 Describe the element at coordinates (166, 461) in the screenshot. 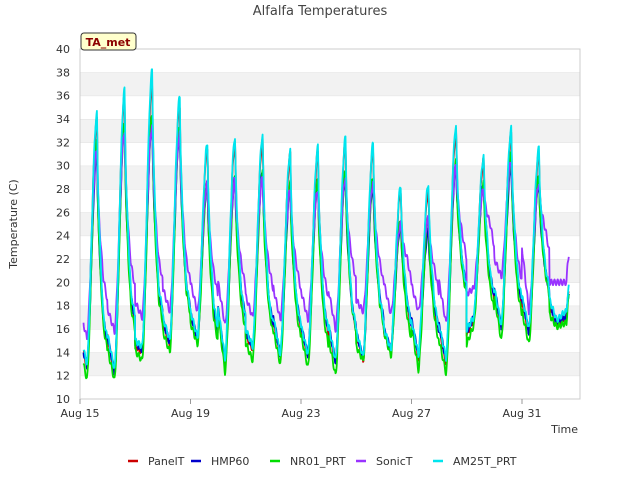

I see `legend-label: PanelT` at that location.